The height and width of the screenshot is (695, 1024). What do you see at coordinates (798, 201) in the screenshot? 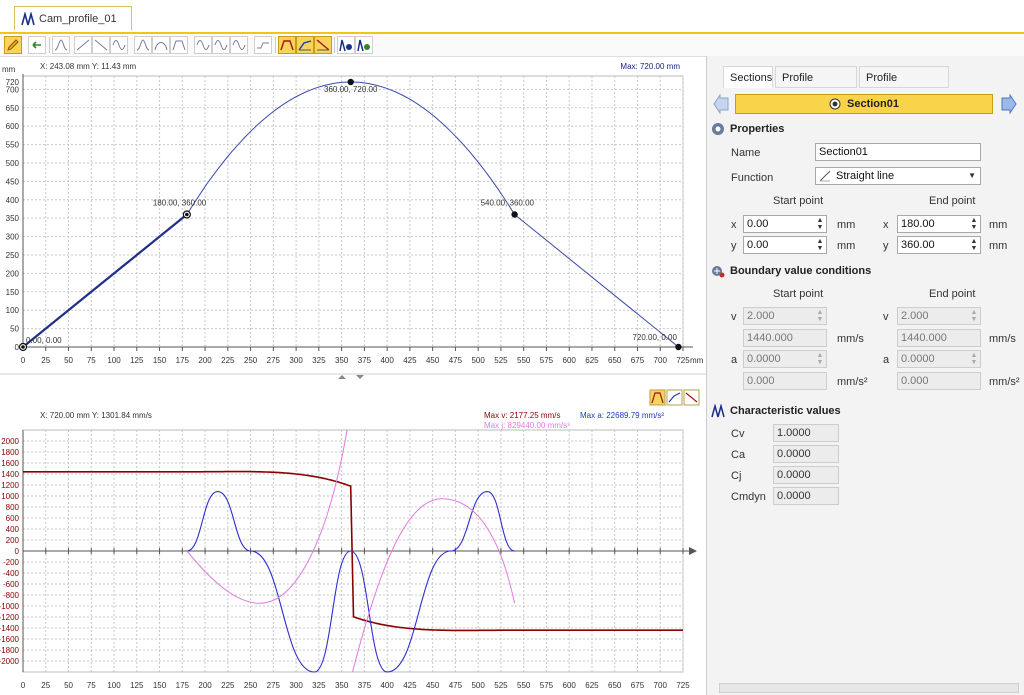
I see `start-point-label: Start point` at bounding box center [798, 201].